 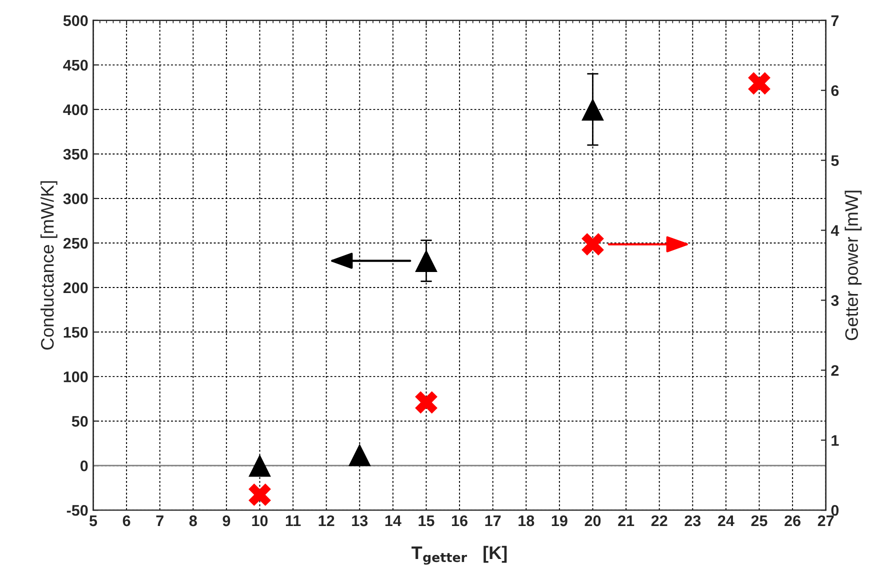 What do you see at coordinates (260, 520) in the screenshot?
I see `x-tick-label: 10` at bounding box center [260, 520].